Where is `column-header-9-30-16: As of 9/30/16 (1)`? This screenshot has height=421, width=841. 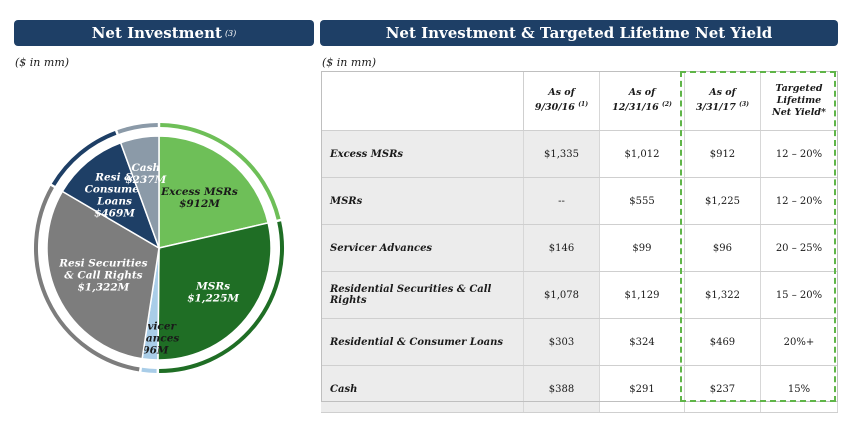 column-header-9-30-16: As of 9/30/16 (1) is located at coordinates (561, 101).